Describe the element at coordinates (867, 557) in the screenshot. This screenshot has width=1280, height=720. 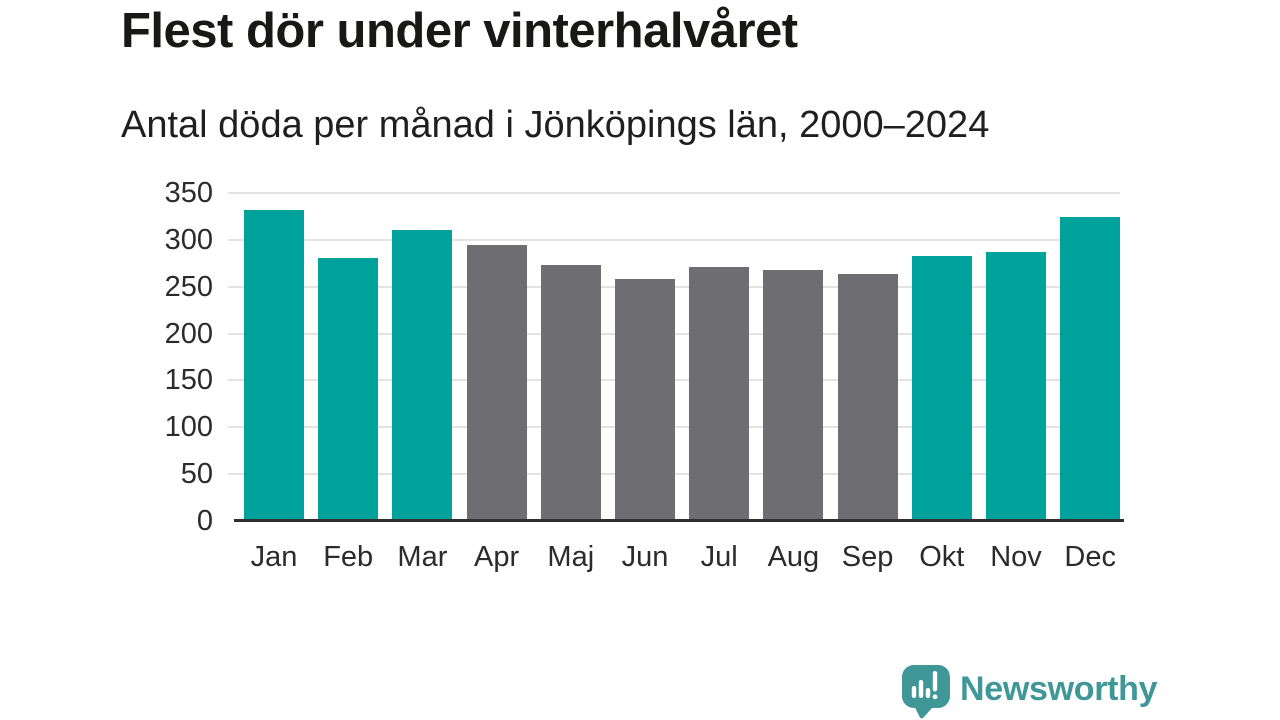
I see `x-axis-label-sep: Sep` at that location.